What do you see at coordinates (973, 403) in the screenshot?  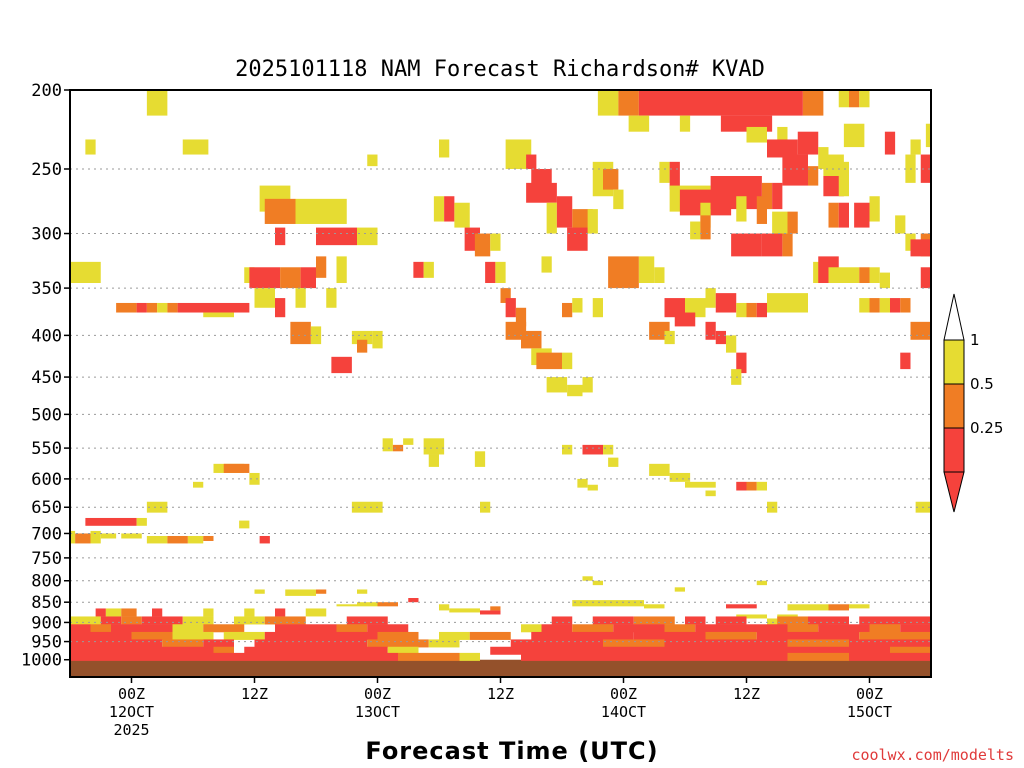 I see `colorbar-legend: 1 0.5 0.25` at bounding box center [973, 403].